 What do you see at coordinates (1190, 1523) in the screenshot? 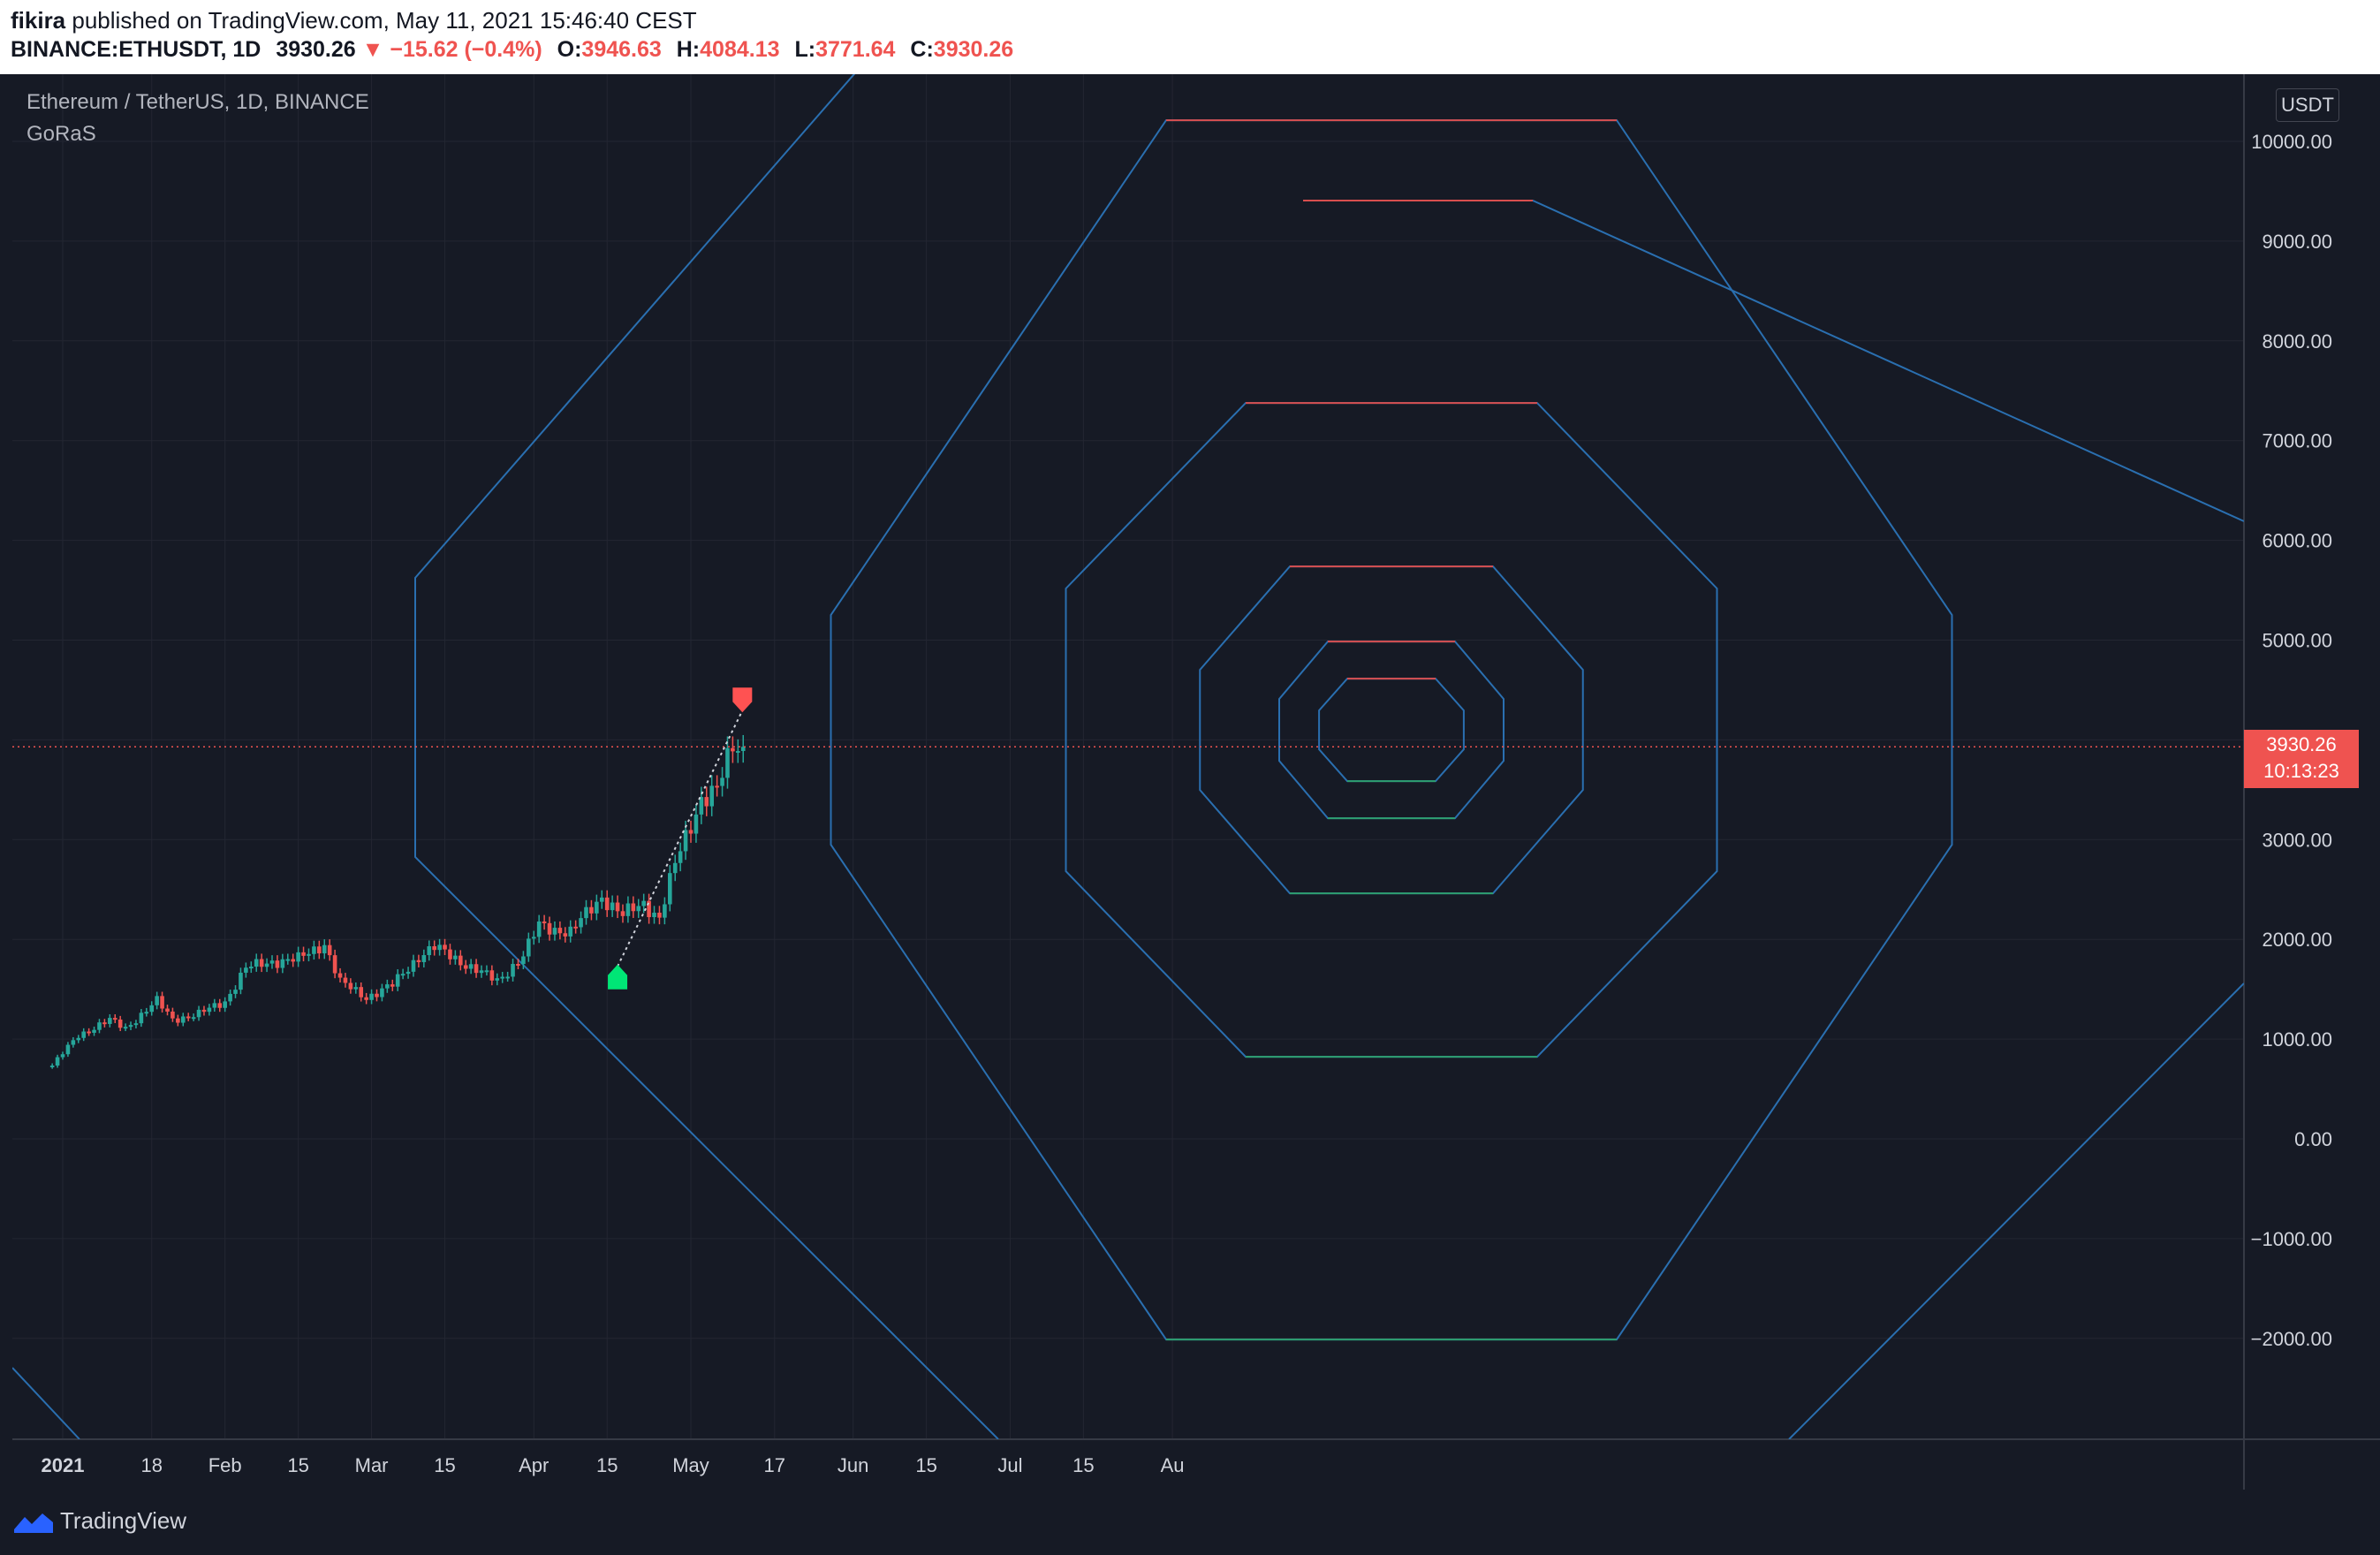
I see `footer` at bounding box center [1190, 1523].